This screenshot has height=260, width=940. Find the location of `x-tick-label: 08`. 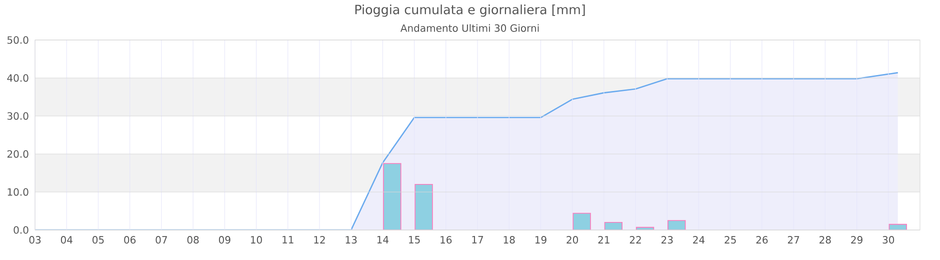

x-tick-label: 08 is located at coordinates (193, 240).